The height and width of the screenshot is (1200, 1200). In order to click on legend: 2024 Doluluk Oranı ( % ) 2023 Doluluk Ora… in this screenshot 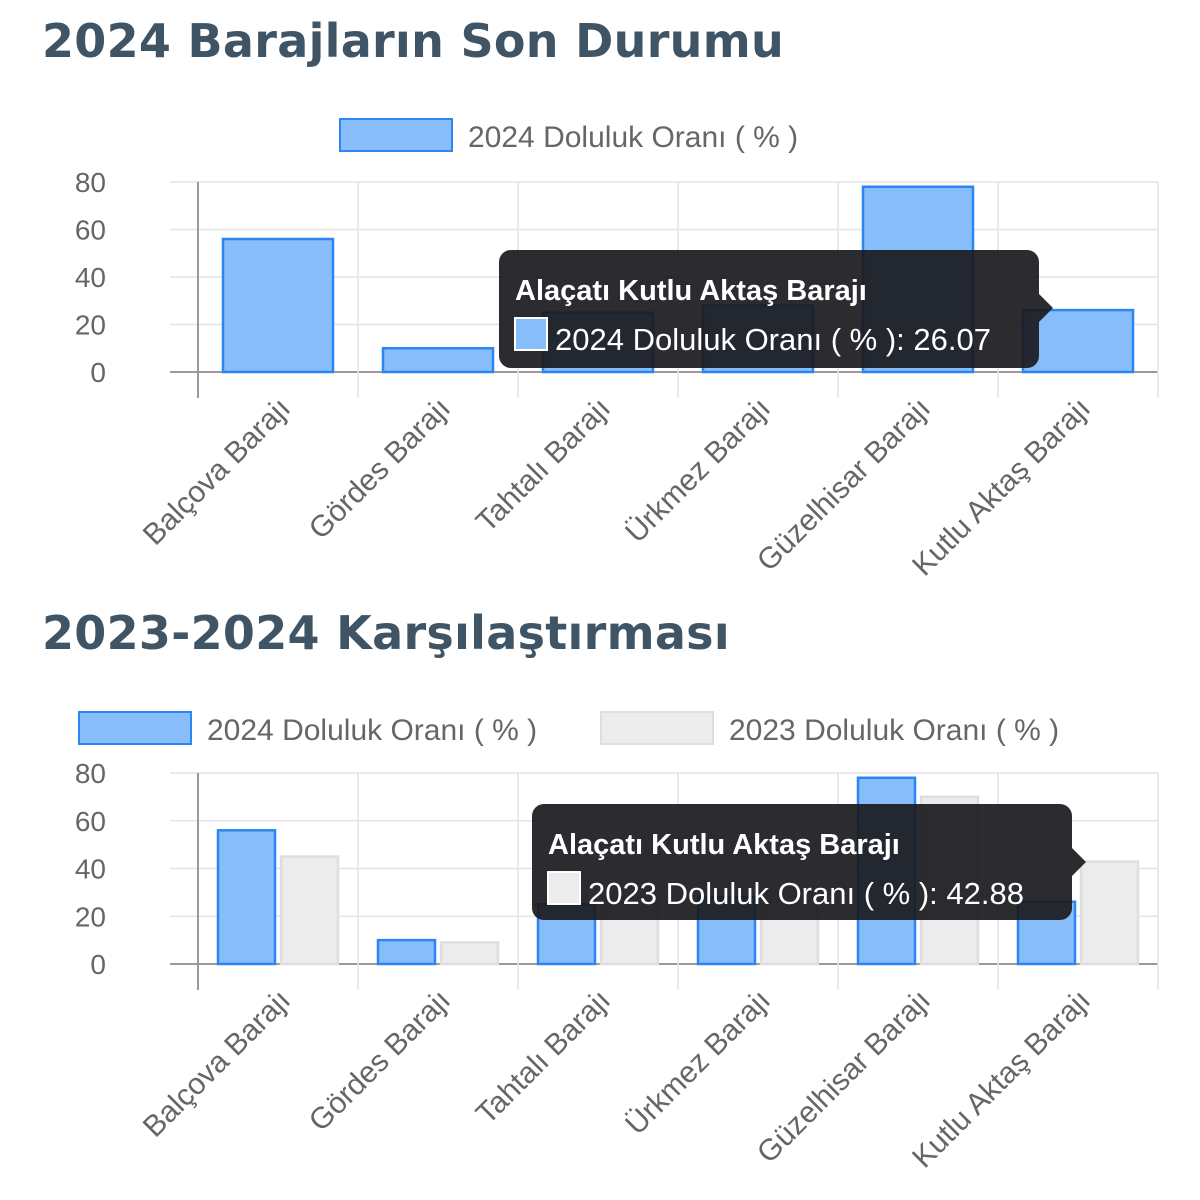, I will do `click(568, 729)`.